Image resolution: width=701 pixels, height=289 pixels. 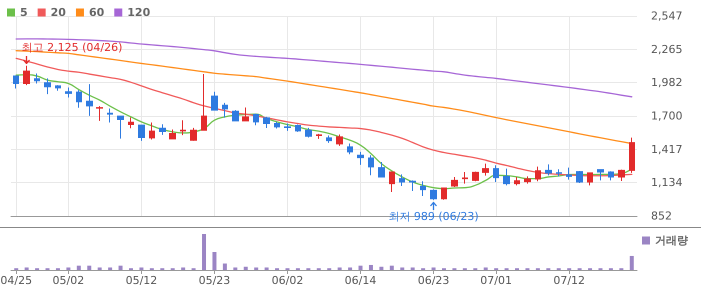 I want to click on y-tick-label: 1,700, so click(x=666, y=115).